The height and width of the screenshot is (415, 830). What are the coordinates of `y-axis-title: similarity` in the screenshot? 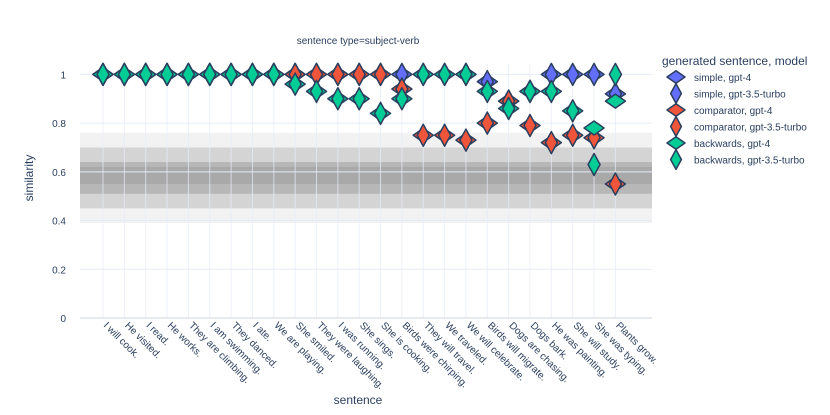 It's located at (29, 178).